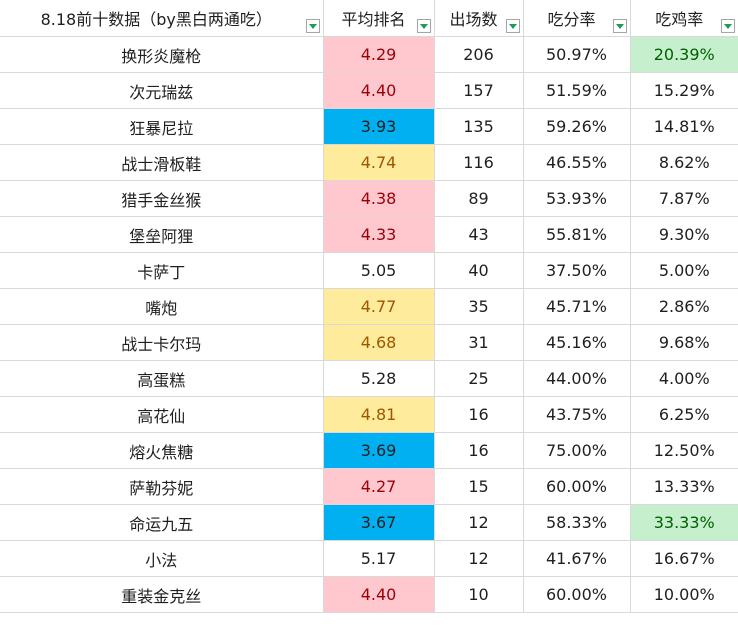 The width and height of the screenshot is (738, 630). I want to click on header-cell-games: 出场数, so click(478, 18).